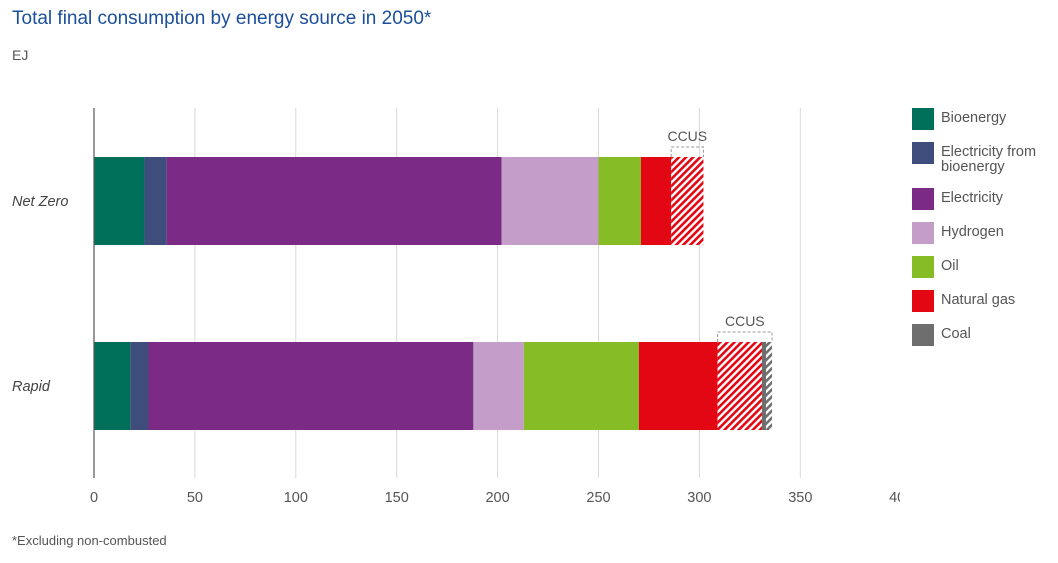 The width and height of the screenshot is (1058, 563). What do you see at coordinates (195, 498) in the screenshot?
I see `x-tick-label: 50` at bounding box center [195, 498].